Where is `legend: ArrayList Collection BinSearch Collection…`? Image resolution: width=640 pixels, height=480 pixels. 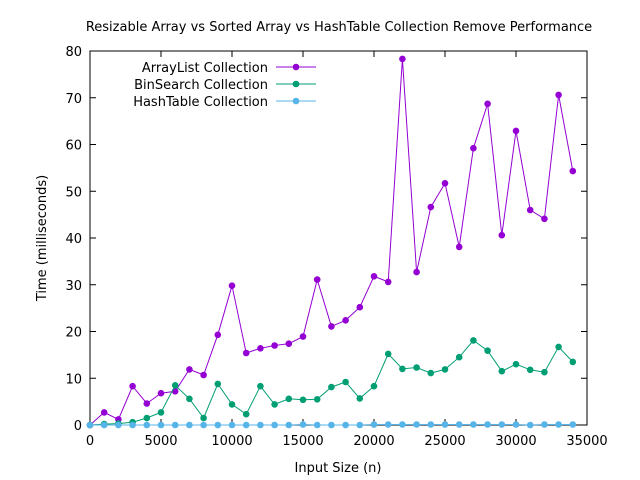 legend: ArrayList Collection BinSearch Collection… is located at coordinates (224, 85).